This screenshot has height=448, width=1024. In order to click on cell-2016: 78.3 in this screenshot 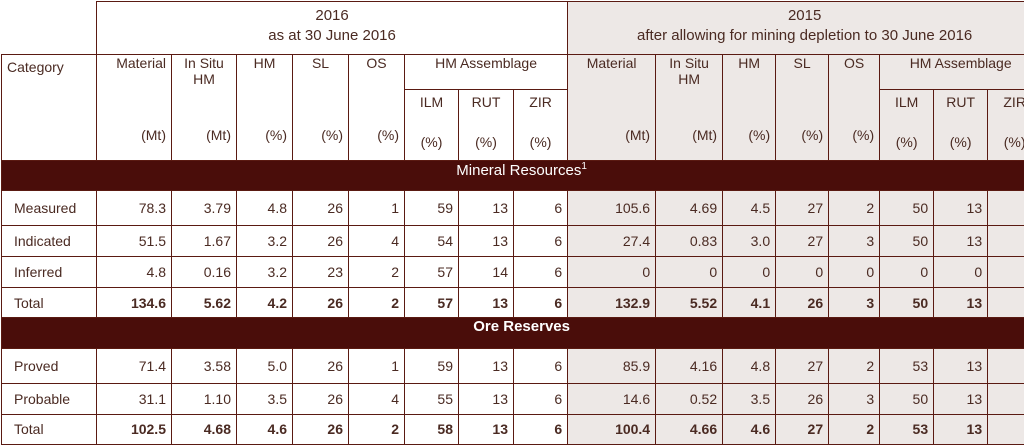, I will do `click(134, 207)`.